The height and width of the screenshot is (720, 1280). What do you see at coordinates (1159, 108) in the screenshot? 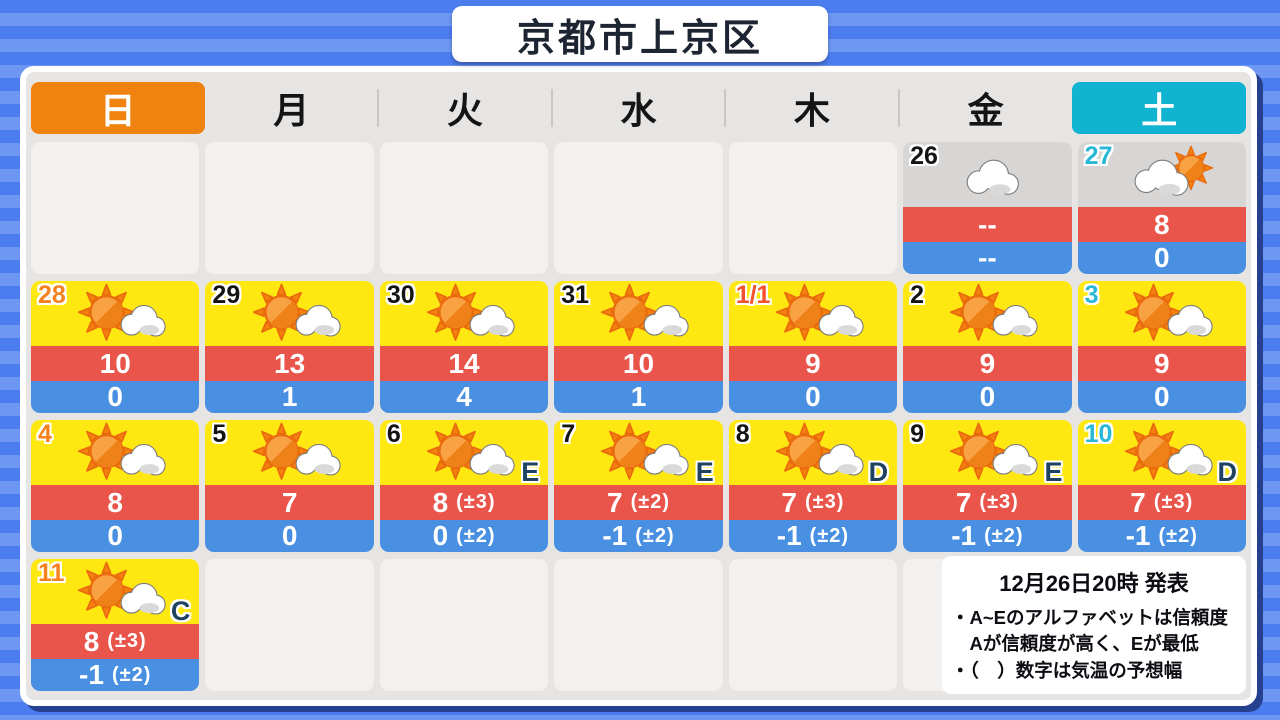
I see `weekday-header-土: 土` at bounding box center [1159, 108].